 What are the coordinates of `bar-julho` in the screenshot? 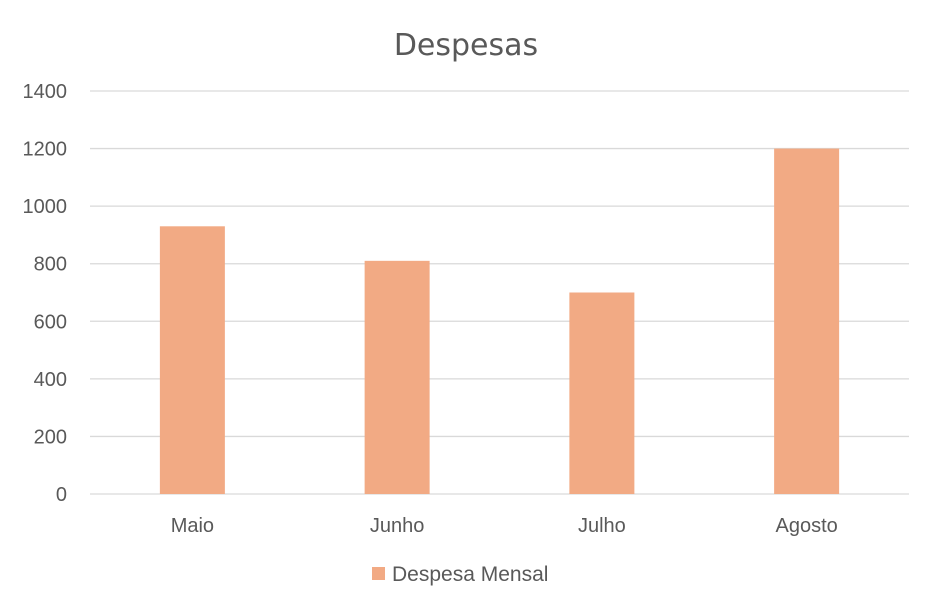 It's located at (602, 393).